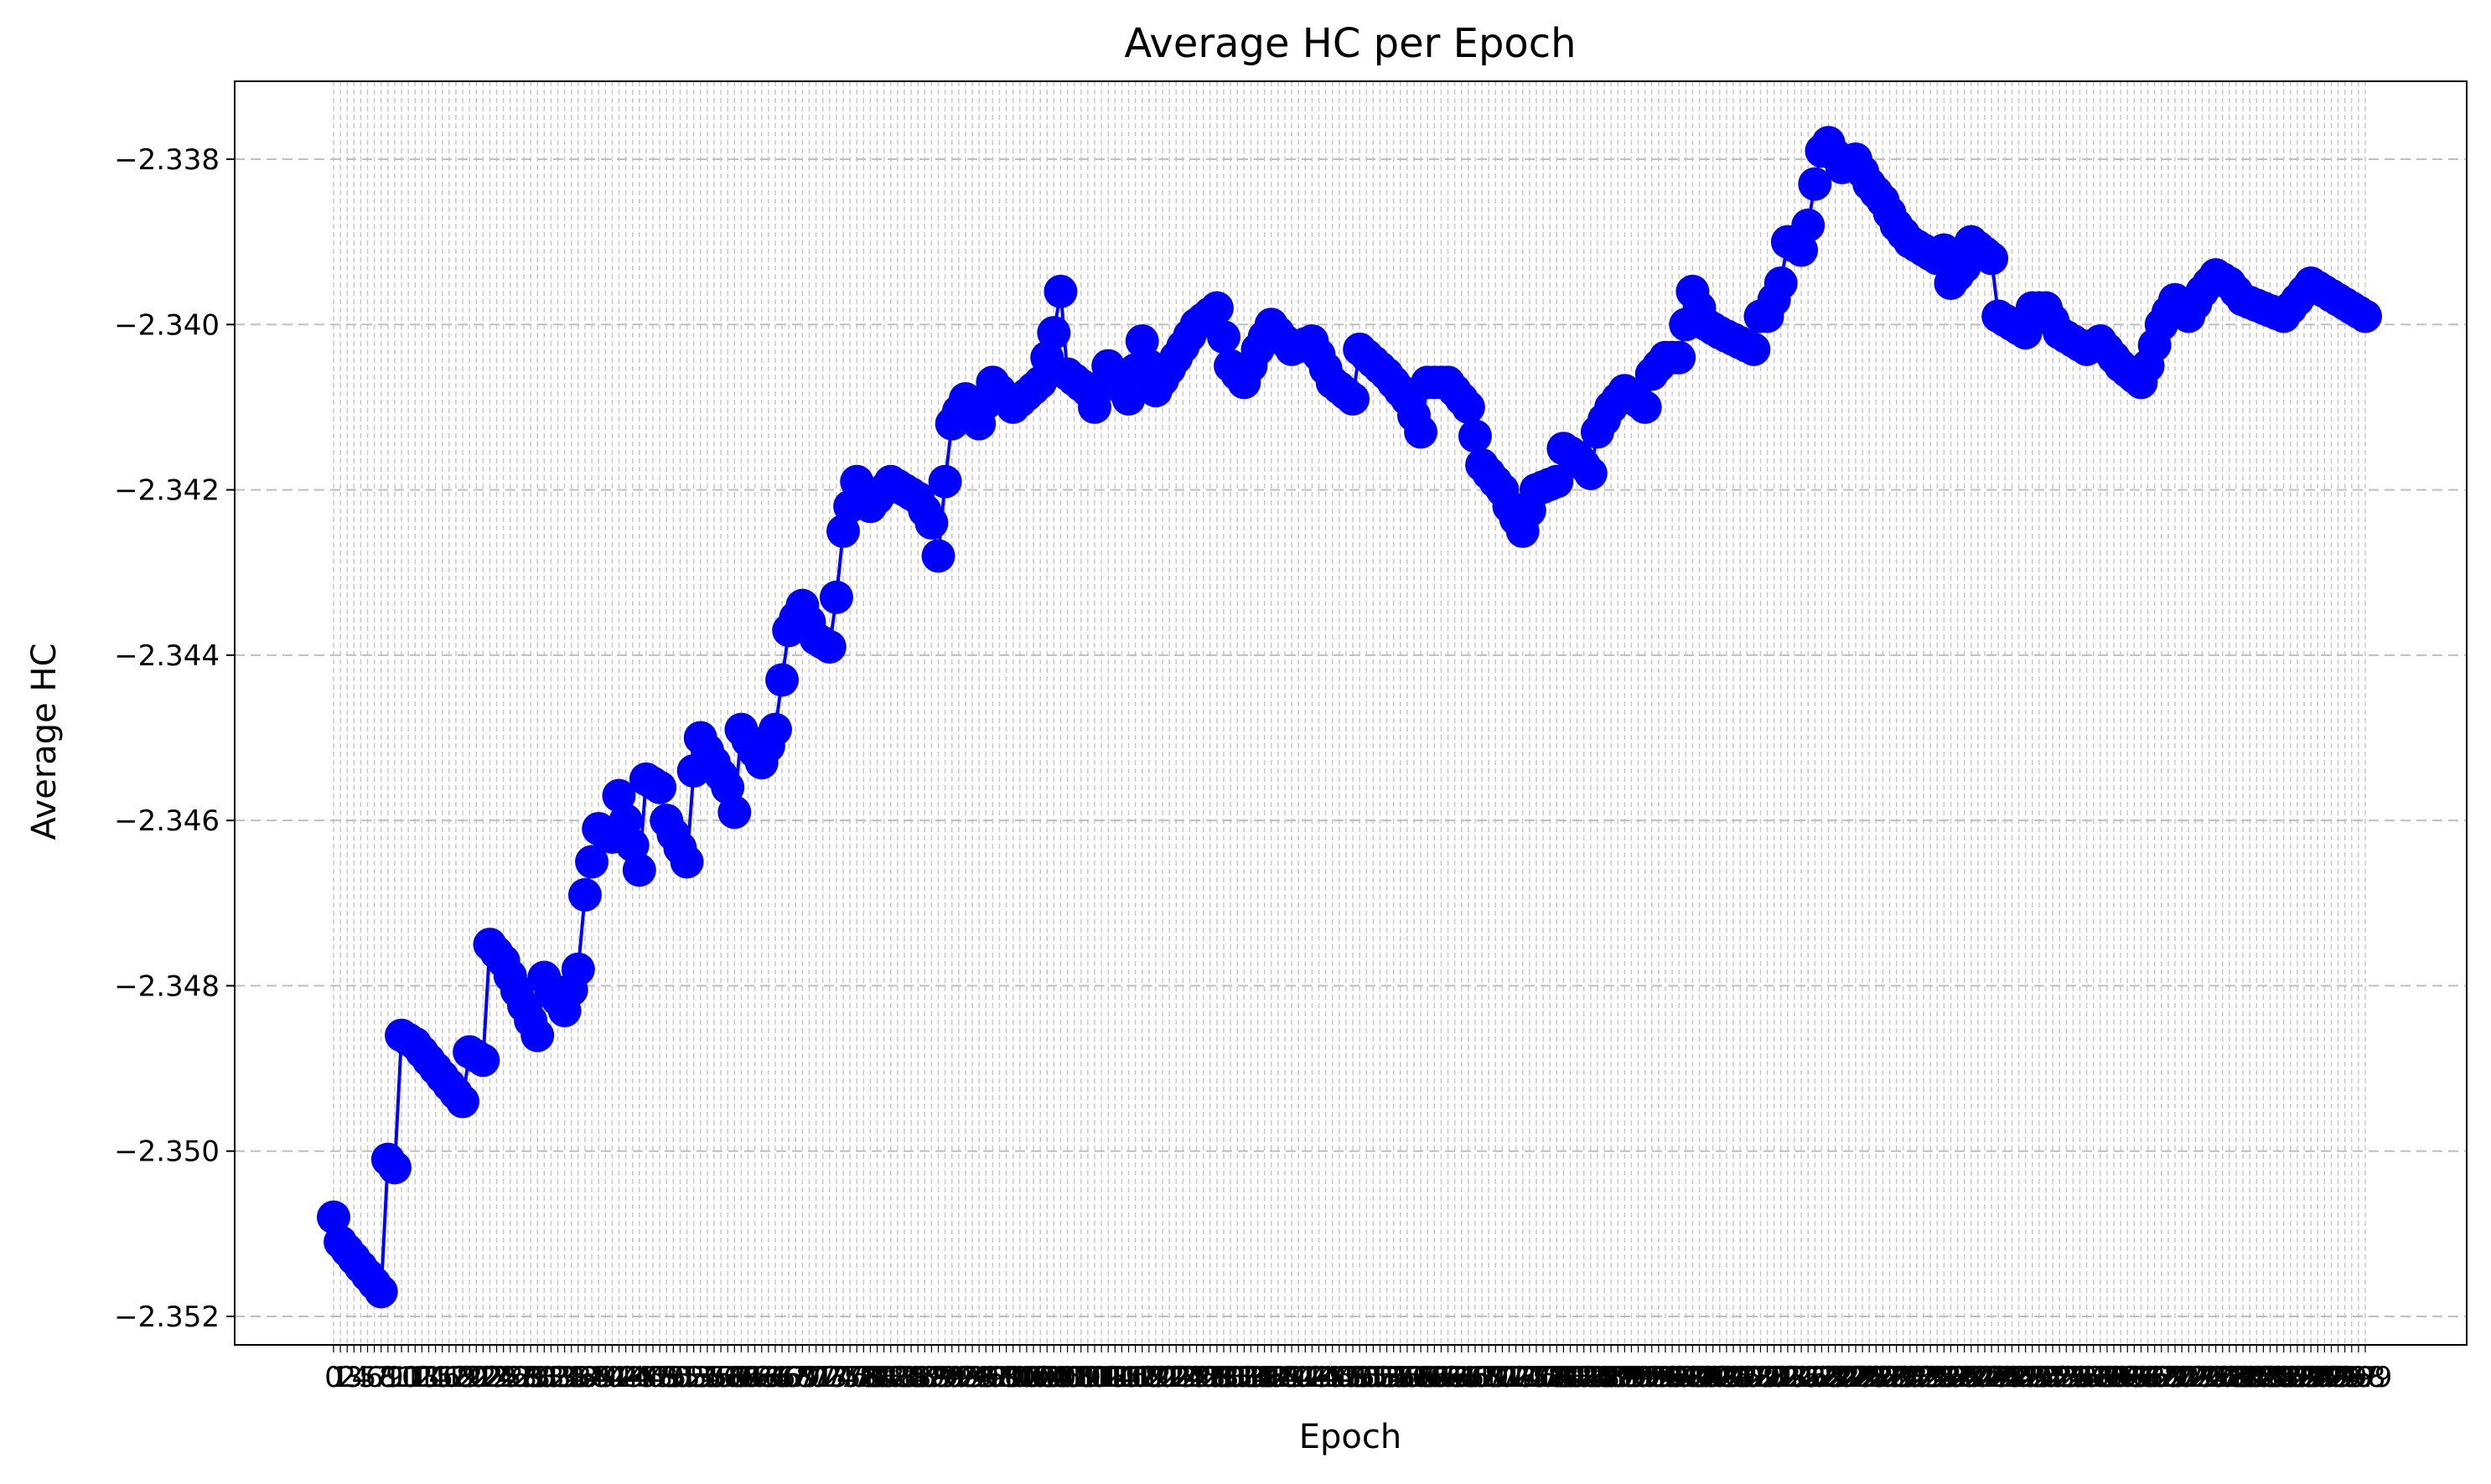  I want to click on x-tick-label: 61, so click(748, 1377).